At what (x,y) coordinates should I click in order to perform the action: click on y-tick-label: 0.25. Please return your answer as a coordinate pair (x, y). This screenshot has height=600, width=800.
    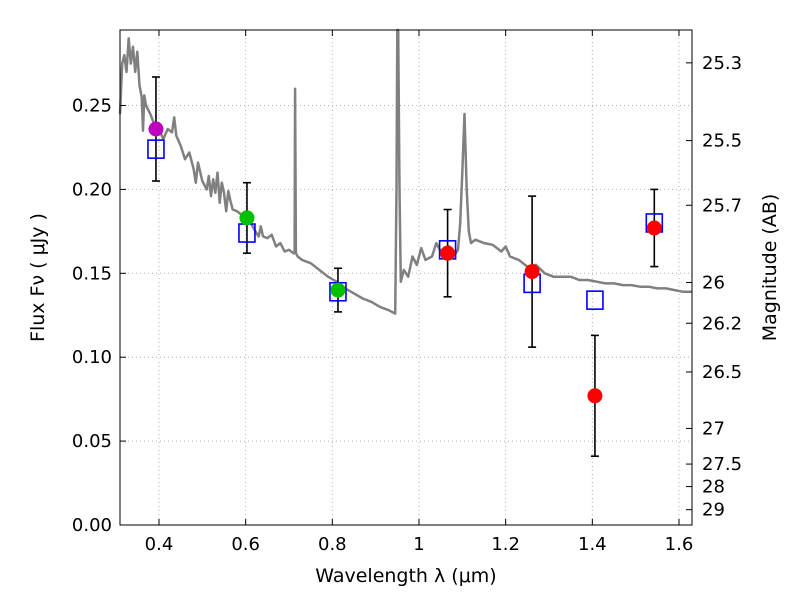
    Looking at the image, I should click on (92, 106).